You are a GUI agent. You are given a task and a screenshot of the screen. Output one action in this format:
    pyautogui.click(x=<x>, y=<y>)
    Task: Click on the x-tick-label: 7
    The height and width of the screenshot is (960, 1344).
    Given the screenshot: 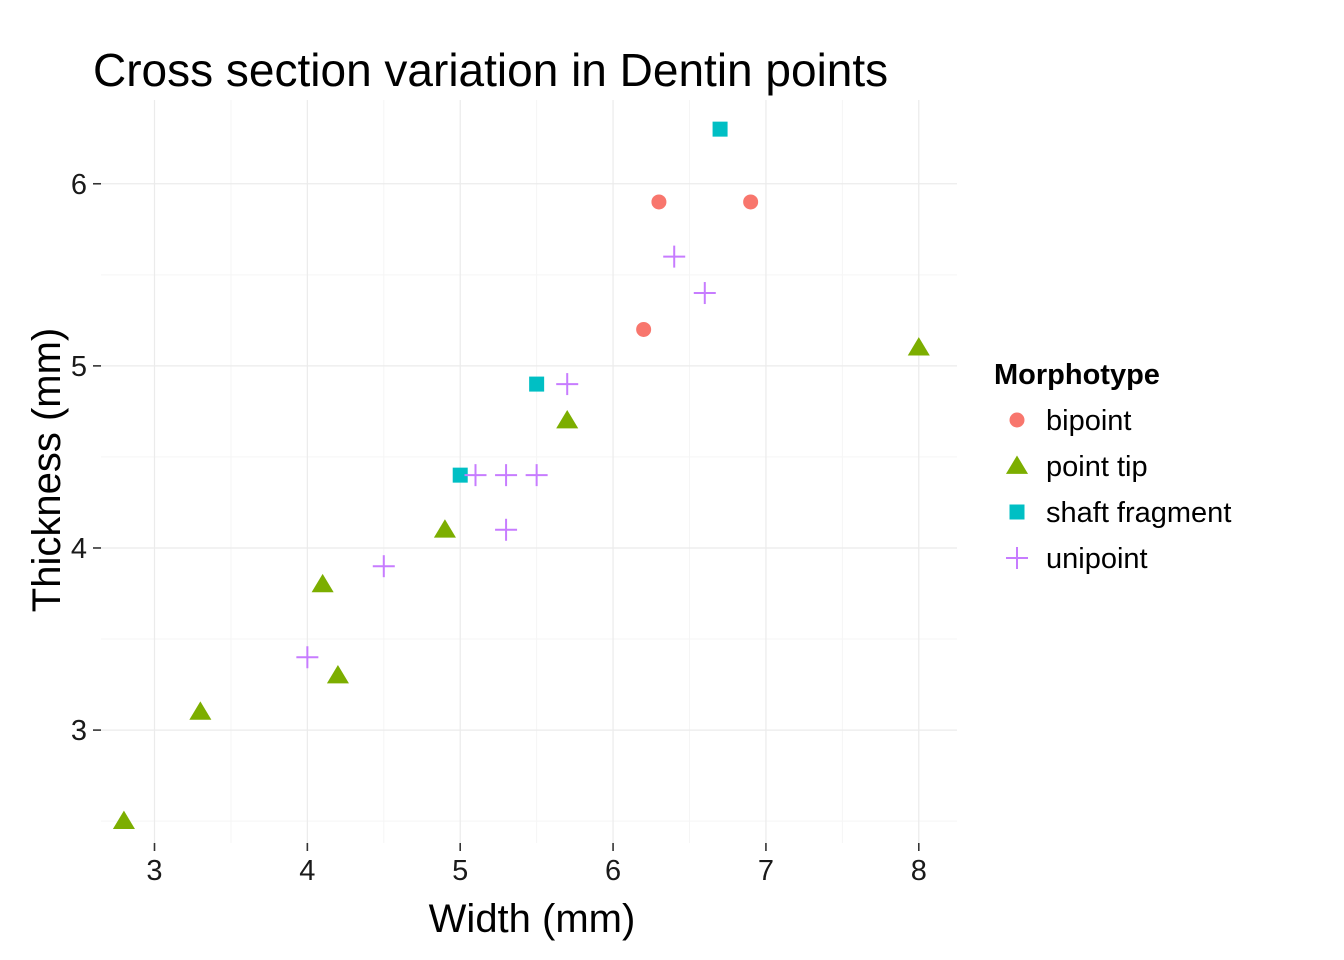 What is the action you would take?
    pyautogui.click(x=766, y=871)
    